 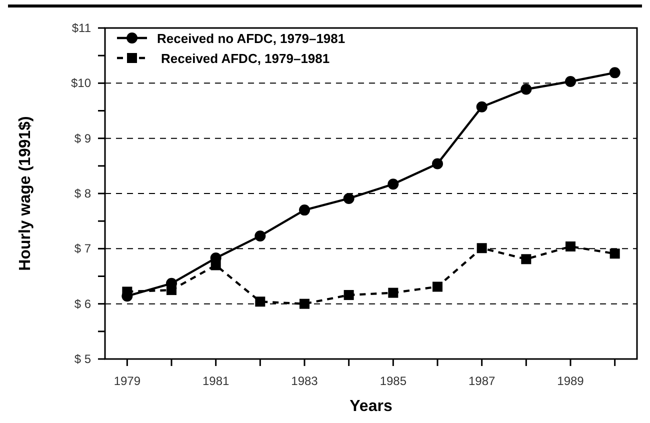 I want to click on legend-label: Received AFDC, 1979–1981, so click(x=245, y=58).